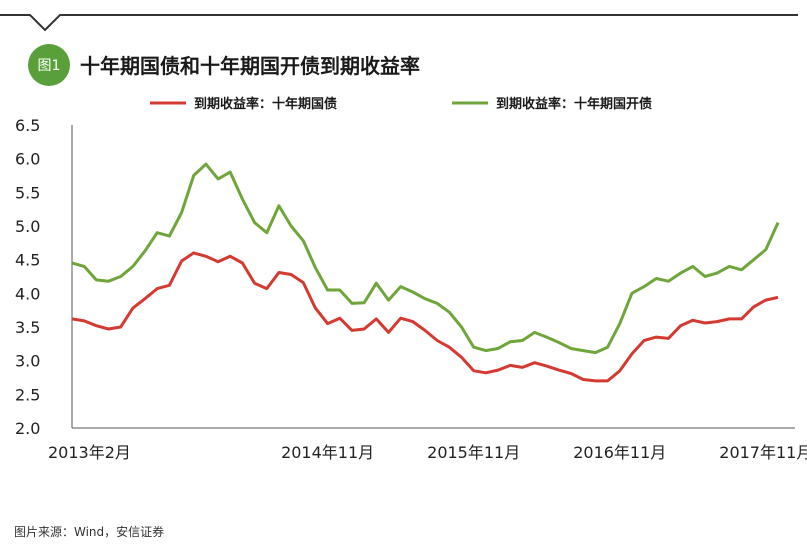  Describe the element at coordinates (574, 104) in the screenshot. I see `legend-label-cdb: 到期收益率：十年期国开债` at that location.